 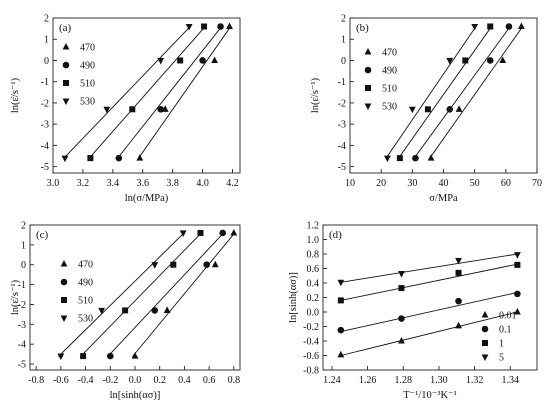 I want to click on x-tick-label: 3.2, so click(x=83, y=183).